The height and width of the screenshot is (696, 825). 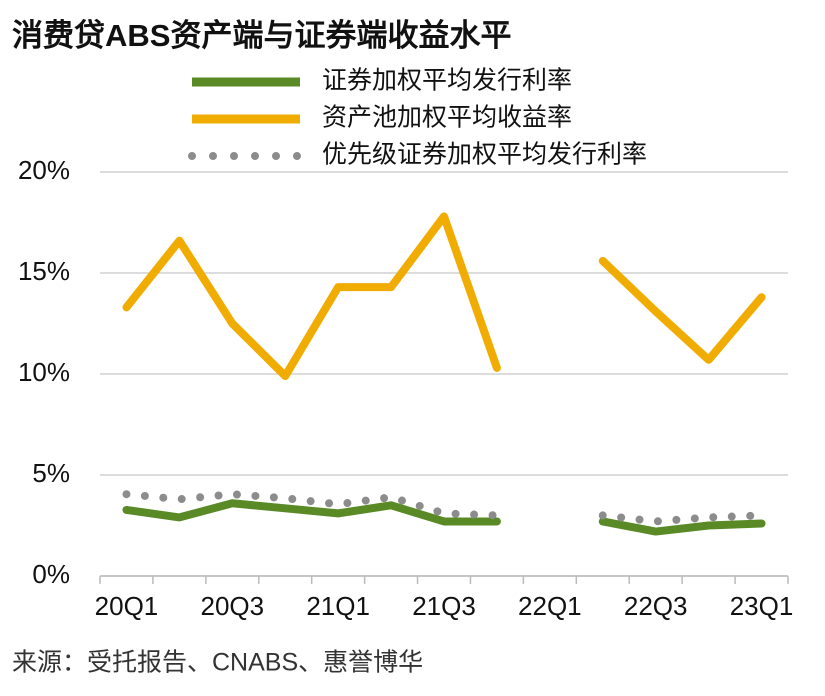 I want to click on y-tick-label: 10%, so click(x=44, y=372).